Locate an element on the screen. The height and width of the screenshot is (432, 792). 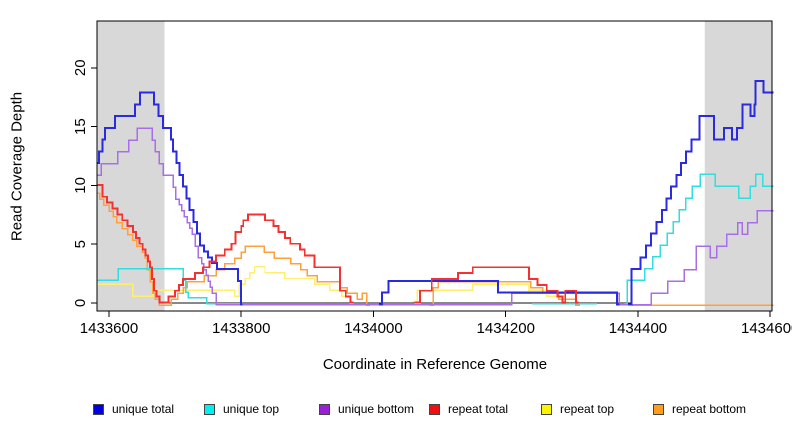
legend-label: repeat bottom is located at coordinates (709, 409).